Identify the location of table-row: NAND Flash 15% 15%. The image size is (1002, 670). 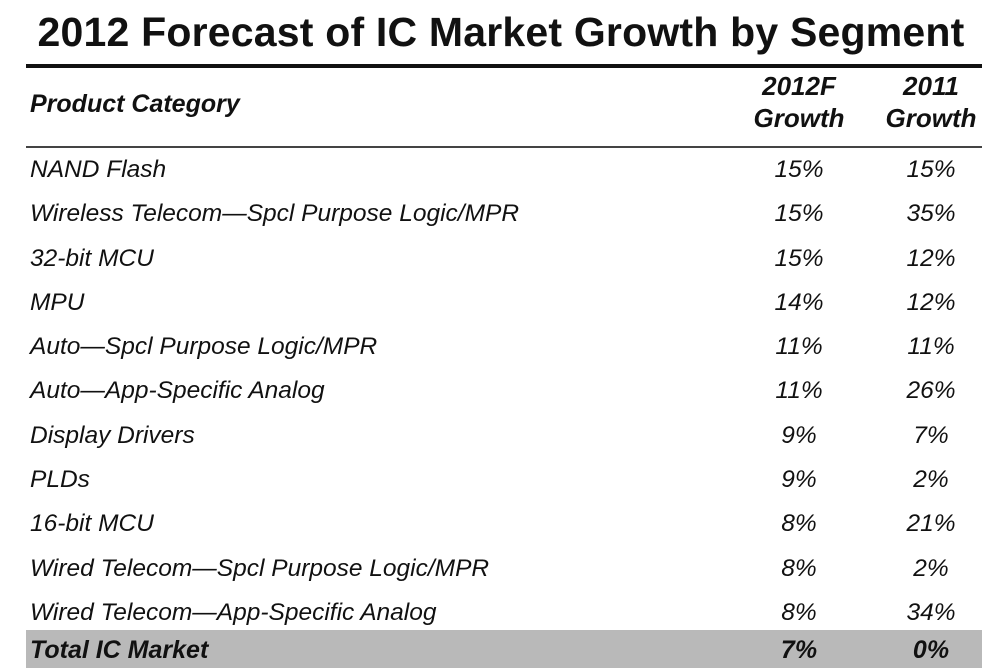
(504, 170).